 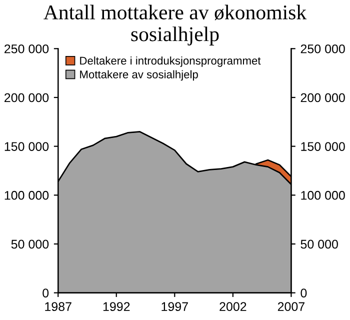 I want to click on y-tick-label: 0, so click(x=45, y=293).